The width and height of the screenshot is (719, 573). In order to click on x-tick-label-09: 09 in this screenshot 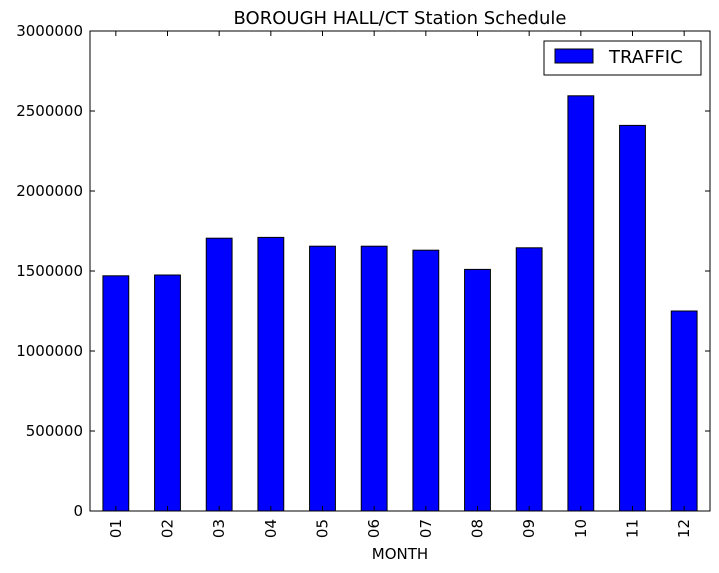, I will do `click(529, 528)`.